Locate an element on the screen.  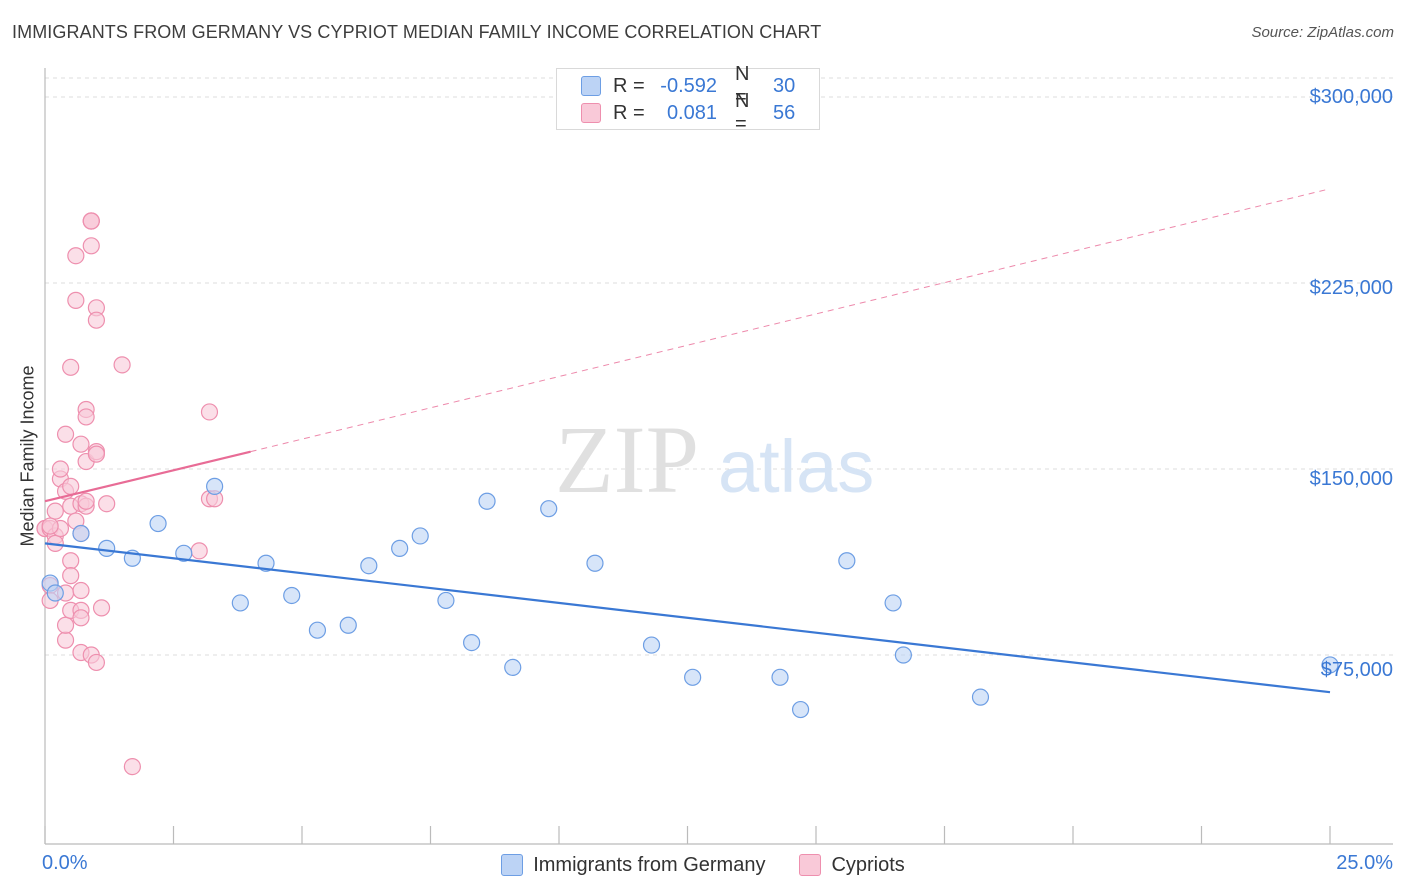
series-legend: Immigrants from Germany Cypriots is located at coordinates (703, 865).